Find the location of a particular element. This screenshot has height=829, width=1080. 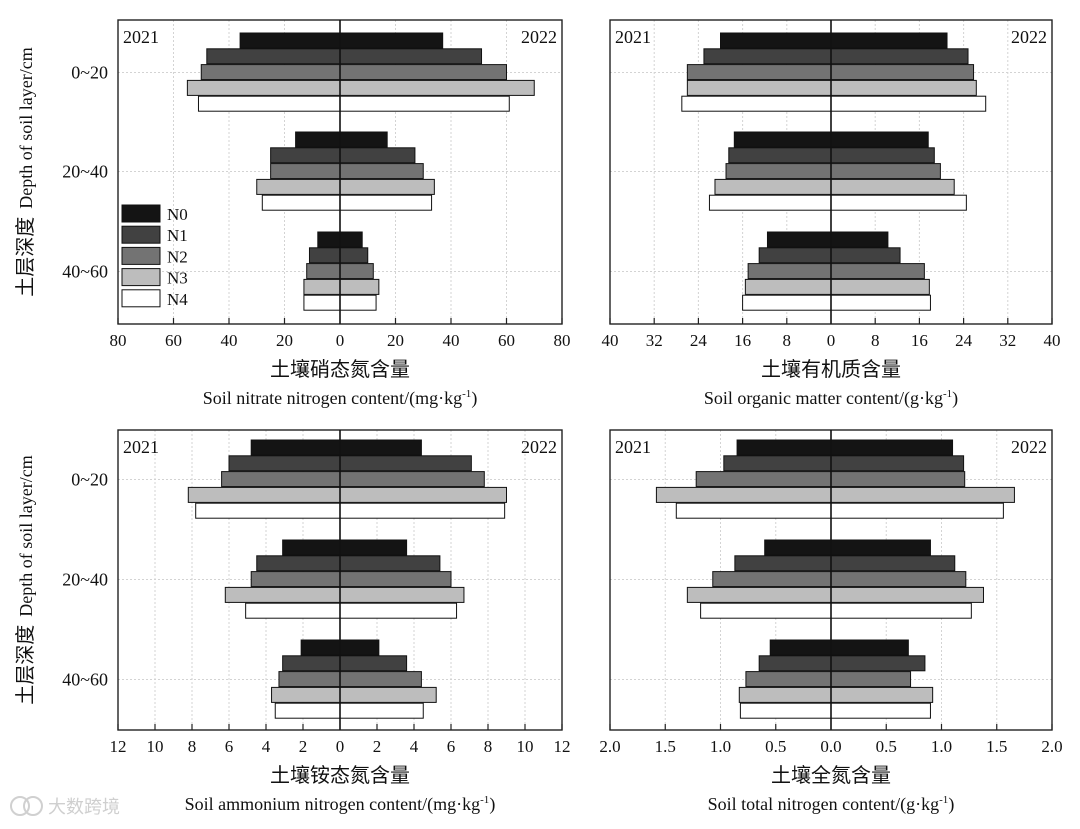

y-axis-label-cn: 土层深度 is located at coordinates (25, 665).